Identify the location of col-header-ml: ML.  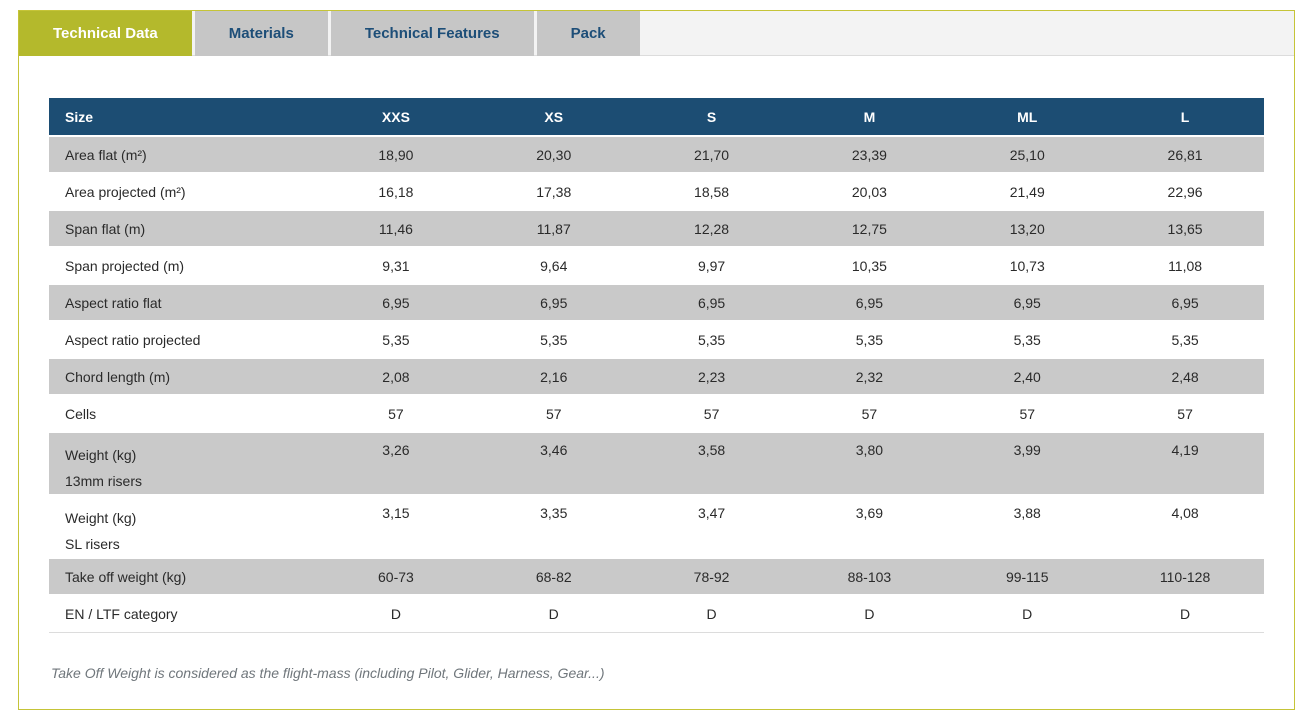
(1027, 116).